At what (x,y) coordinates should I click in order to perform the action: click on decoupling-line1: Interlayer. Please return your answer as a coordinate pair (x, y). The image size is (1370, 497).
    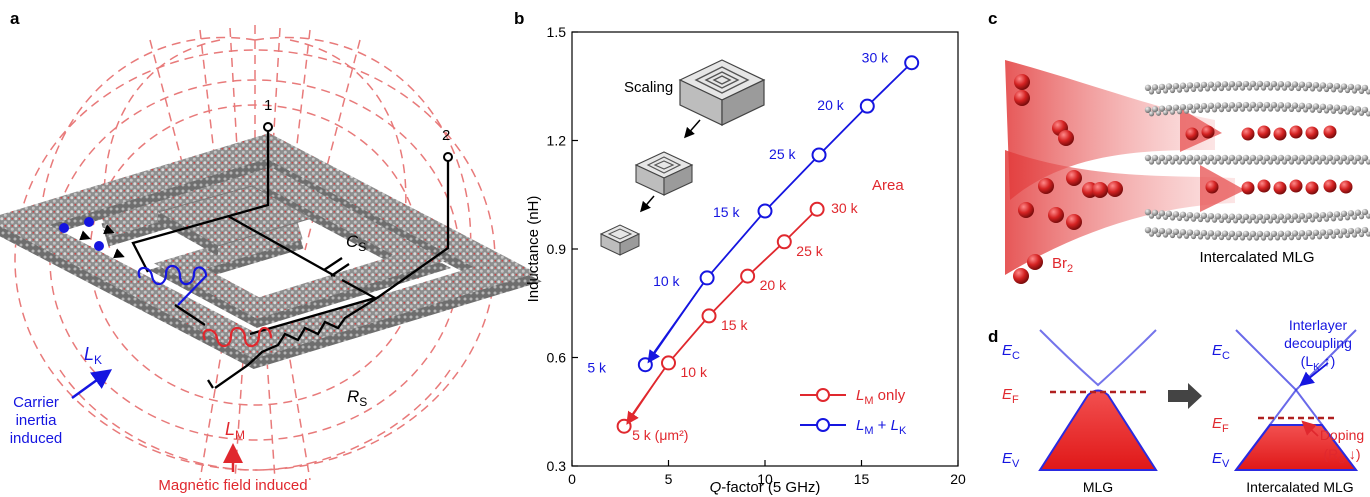
    Looking at the image, I should click on (1318, 325).